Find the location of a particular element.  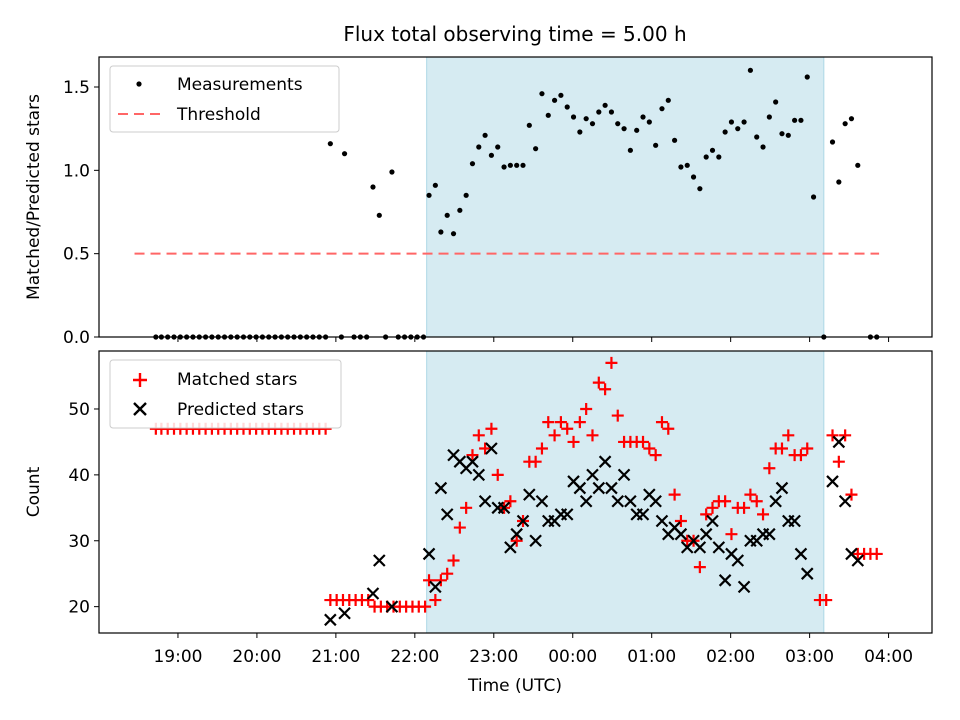

legend-measurements-label: Measurements is located at coordinates (240, 85).